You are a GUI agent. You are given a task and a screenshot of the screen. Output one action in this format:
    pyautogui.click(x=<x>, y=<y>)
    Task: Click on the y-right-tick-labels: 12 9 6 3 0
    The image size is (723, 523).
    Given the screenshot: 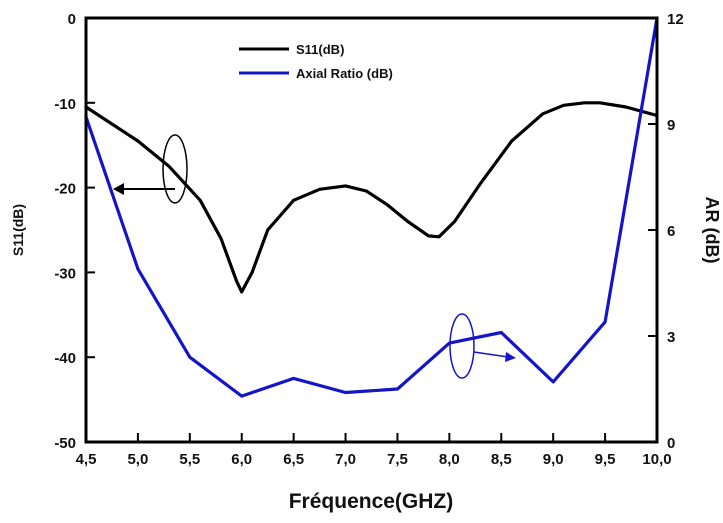 What is the action you would take?
    pyautogui.click(x=675, y=231)
    